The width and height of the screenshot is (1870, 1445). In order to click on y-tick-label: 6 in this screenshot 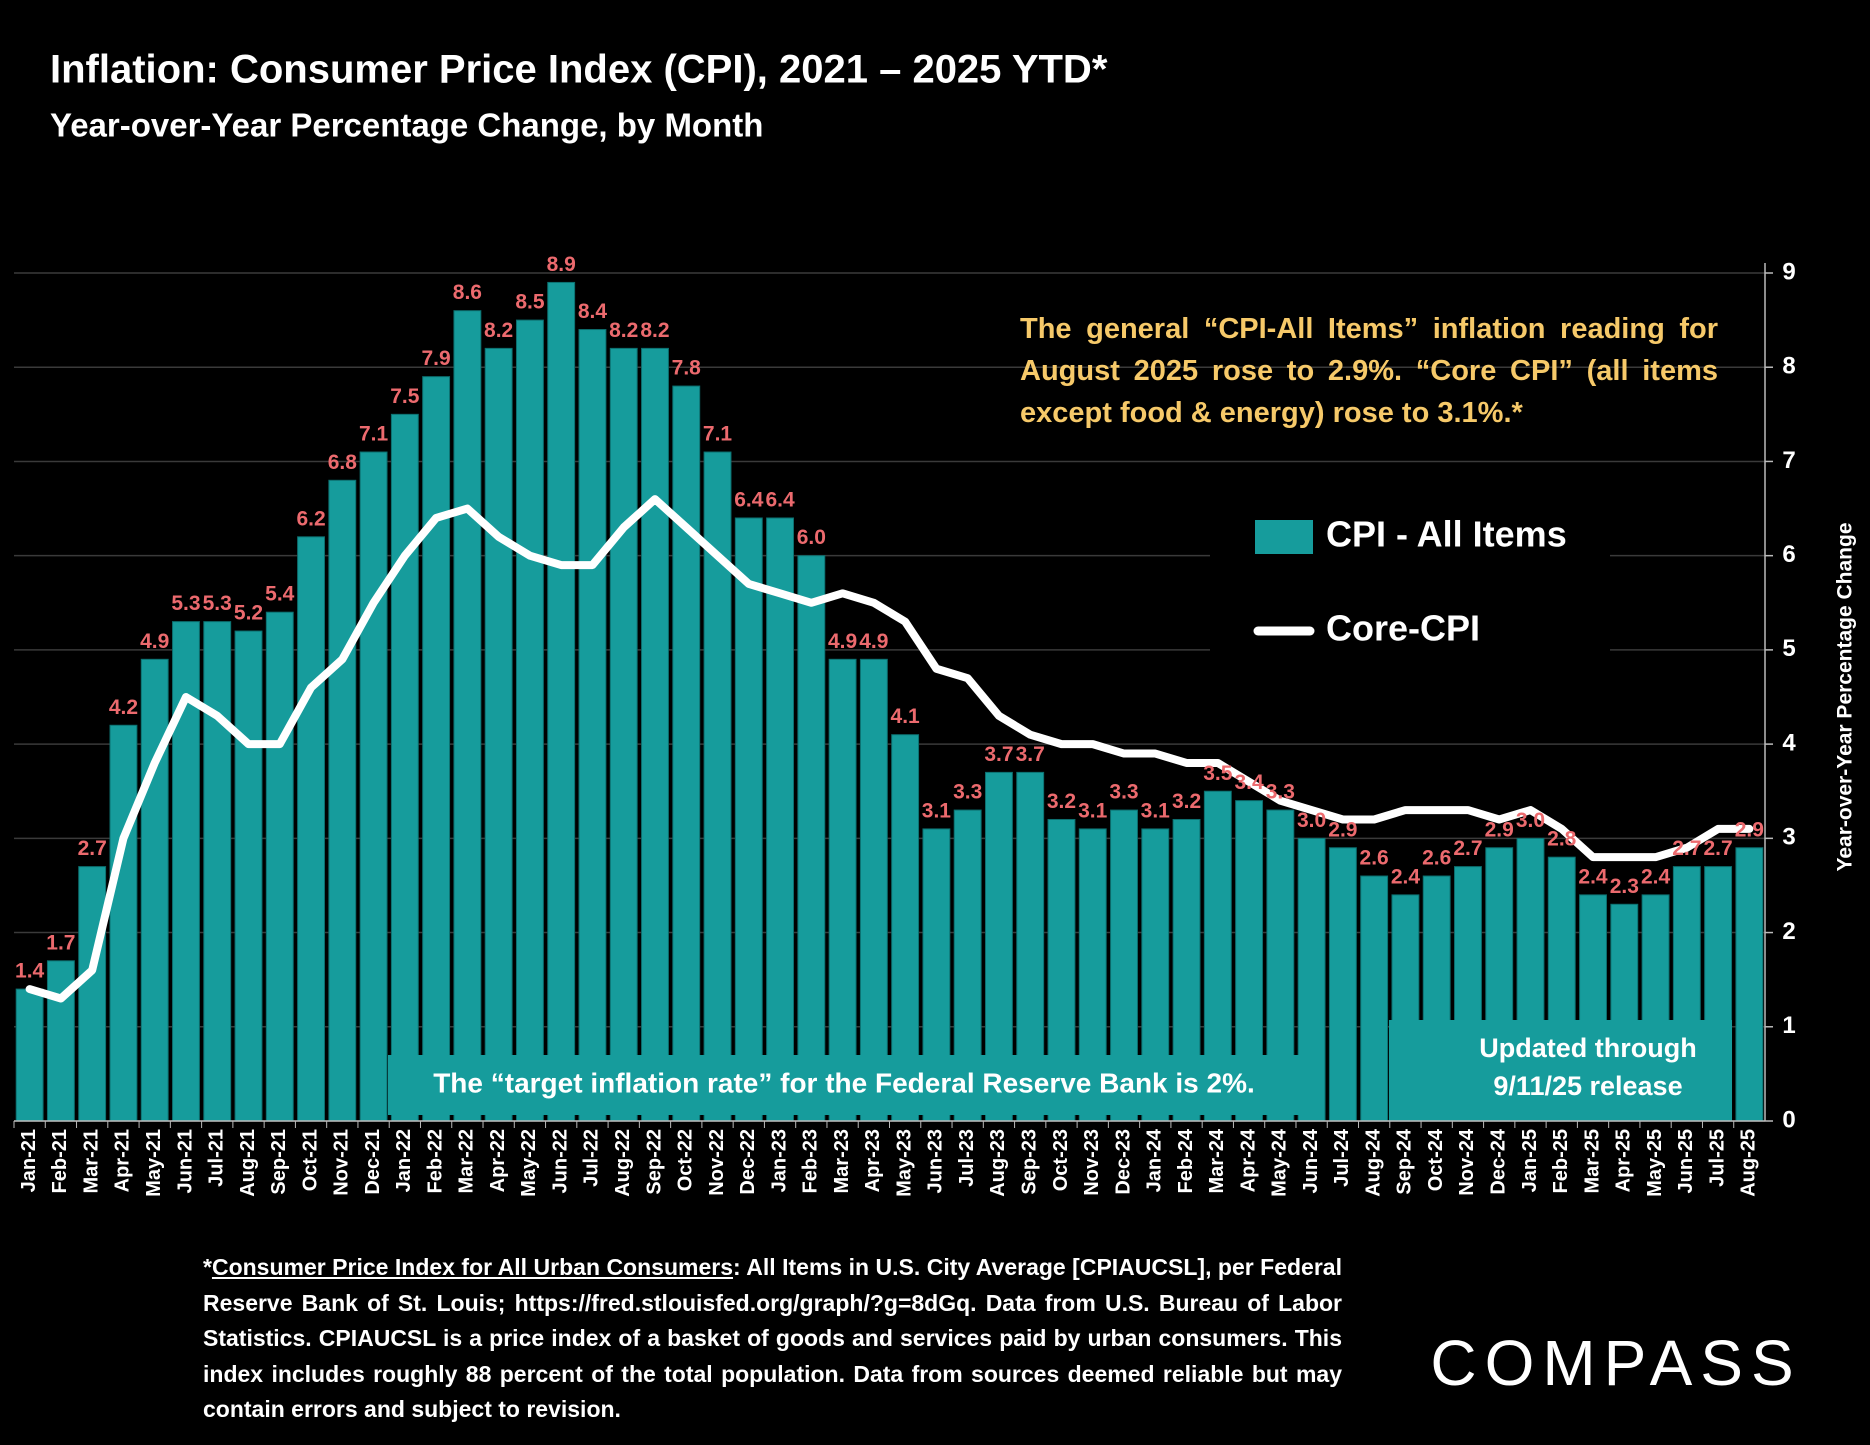, I will do `click(1788, 554)`.